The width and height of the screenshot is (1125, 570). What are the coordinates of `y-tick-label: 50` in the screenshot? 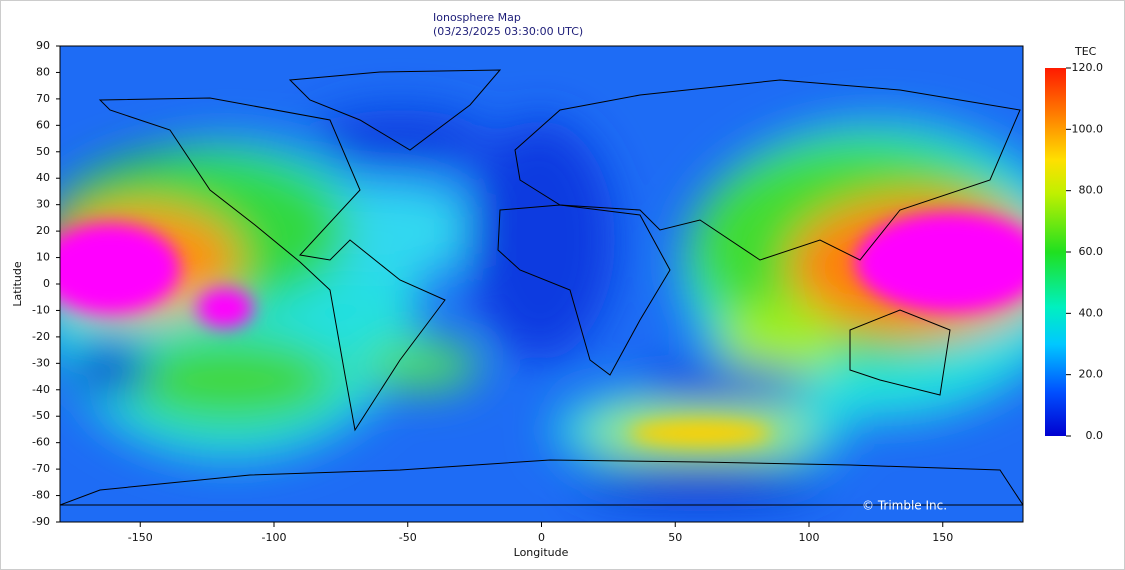 It's located at (43, 151).